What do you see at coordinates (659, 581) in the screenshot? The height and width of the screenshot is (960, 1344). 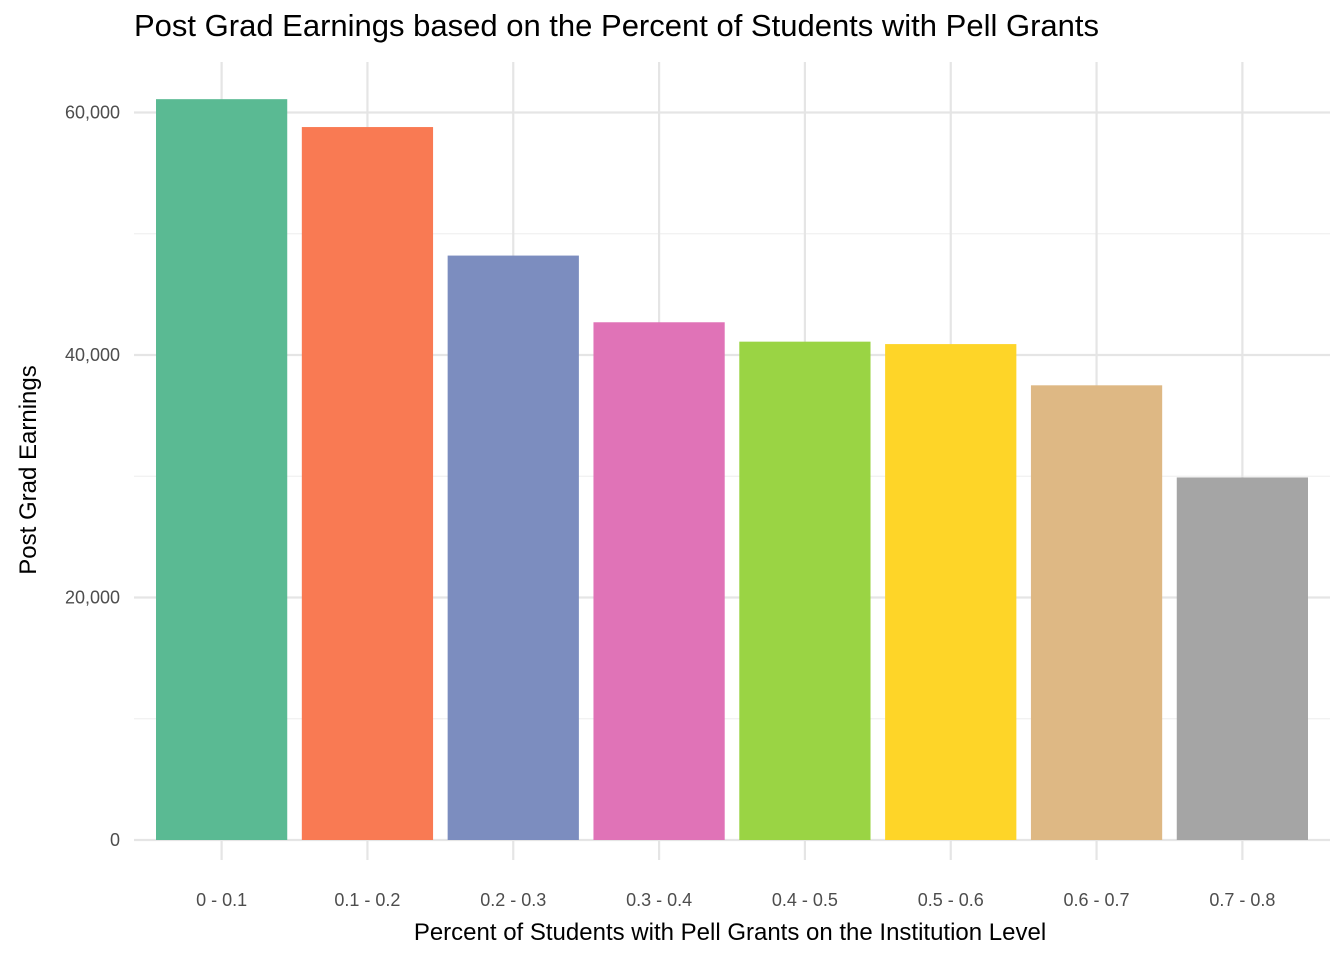 I see `bar-0.3-0.4` at bounding box center [659, 581].